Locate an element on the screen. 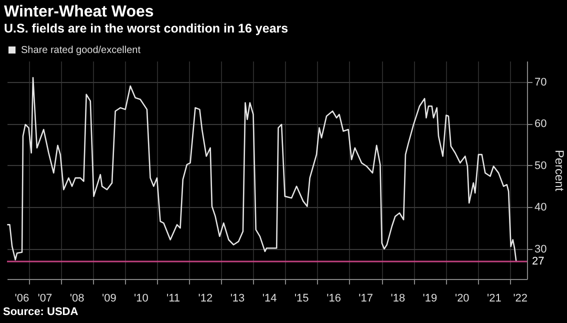 The height and width of the screenshot is (323, 567). y-axis-title: Percent is located at coordinates (559, 171).